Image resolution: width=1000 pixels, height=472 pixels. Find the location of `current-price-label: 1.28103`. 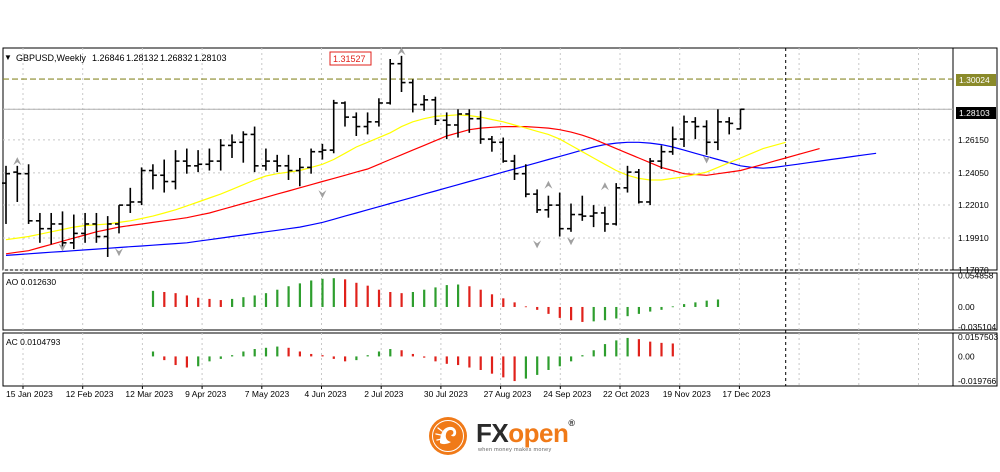

current-price-label: 1.28103 is located at coordinates (974, 113).